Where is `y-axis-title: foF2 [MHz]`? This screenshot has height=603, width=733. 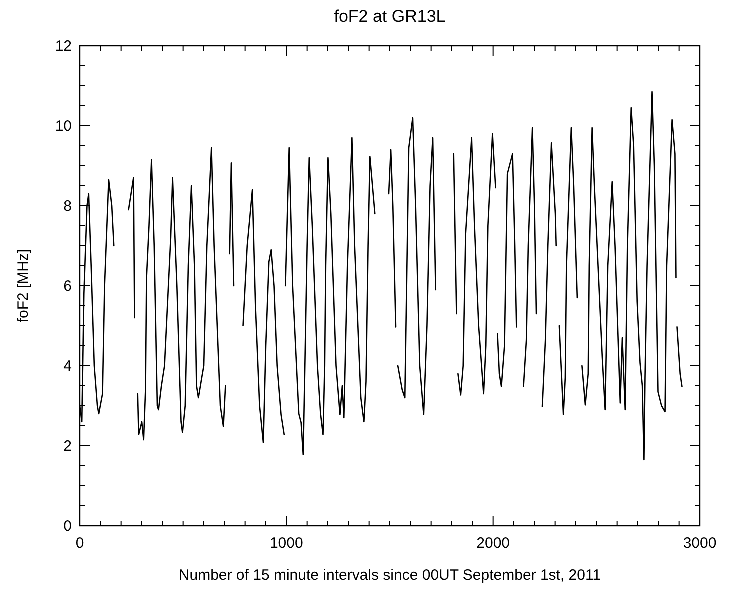
y-axis-title: foF2 [MHz] is located at coordinates (23, 286).